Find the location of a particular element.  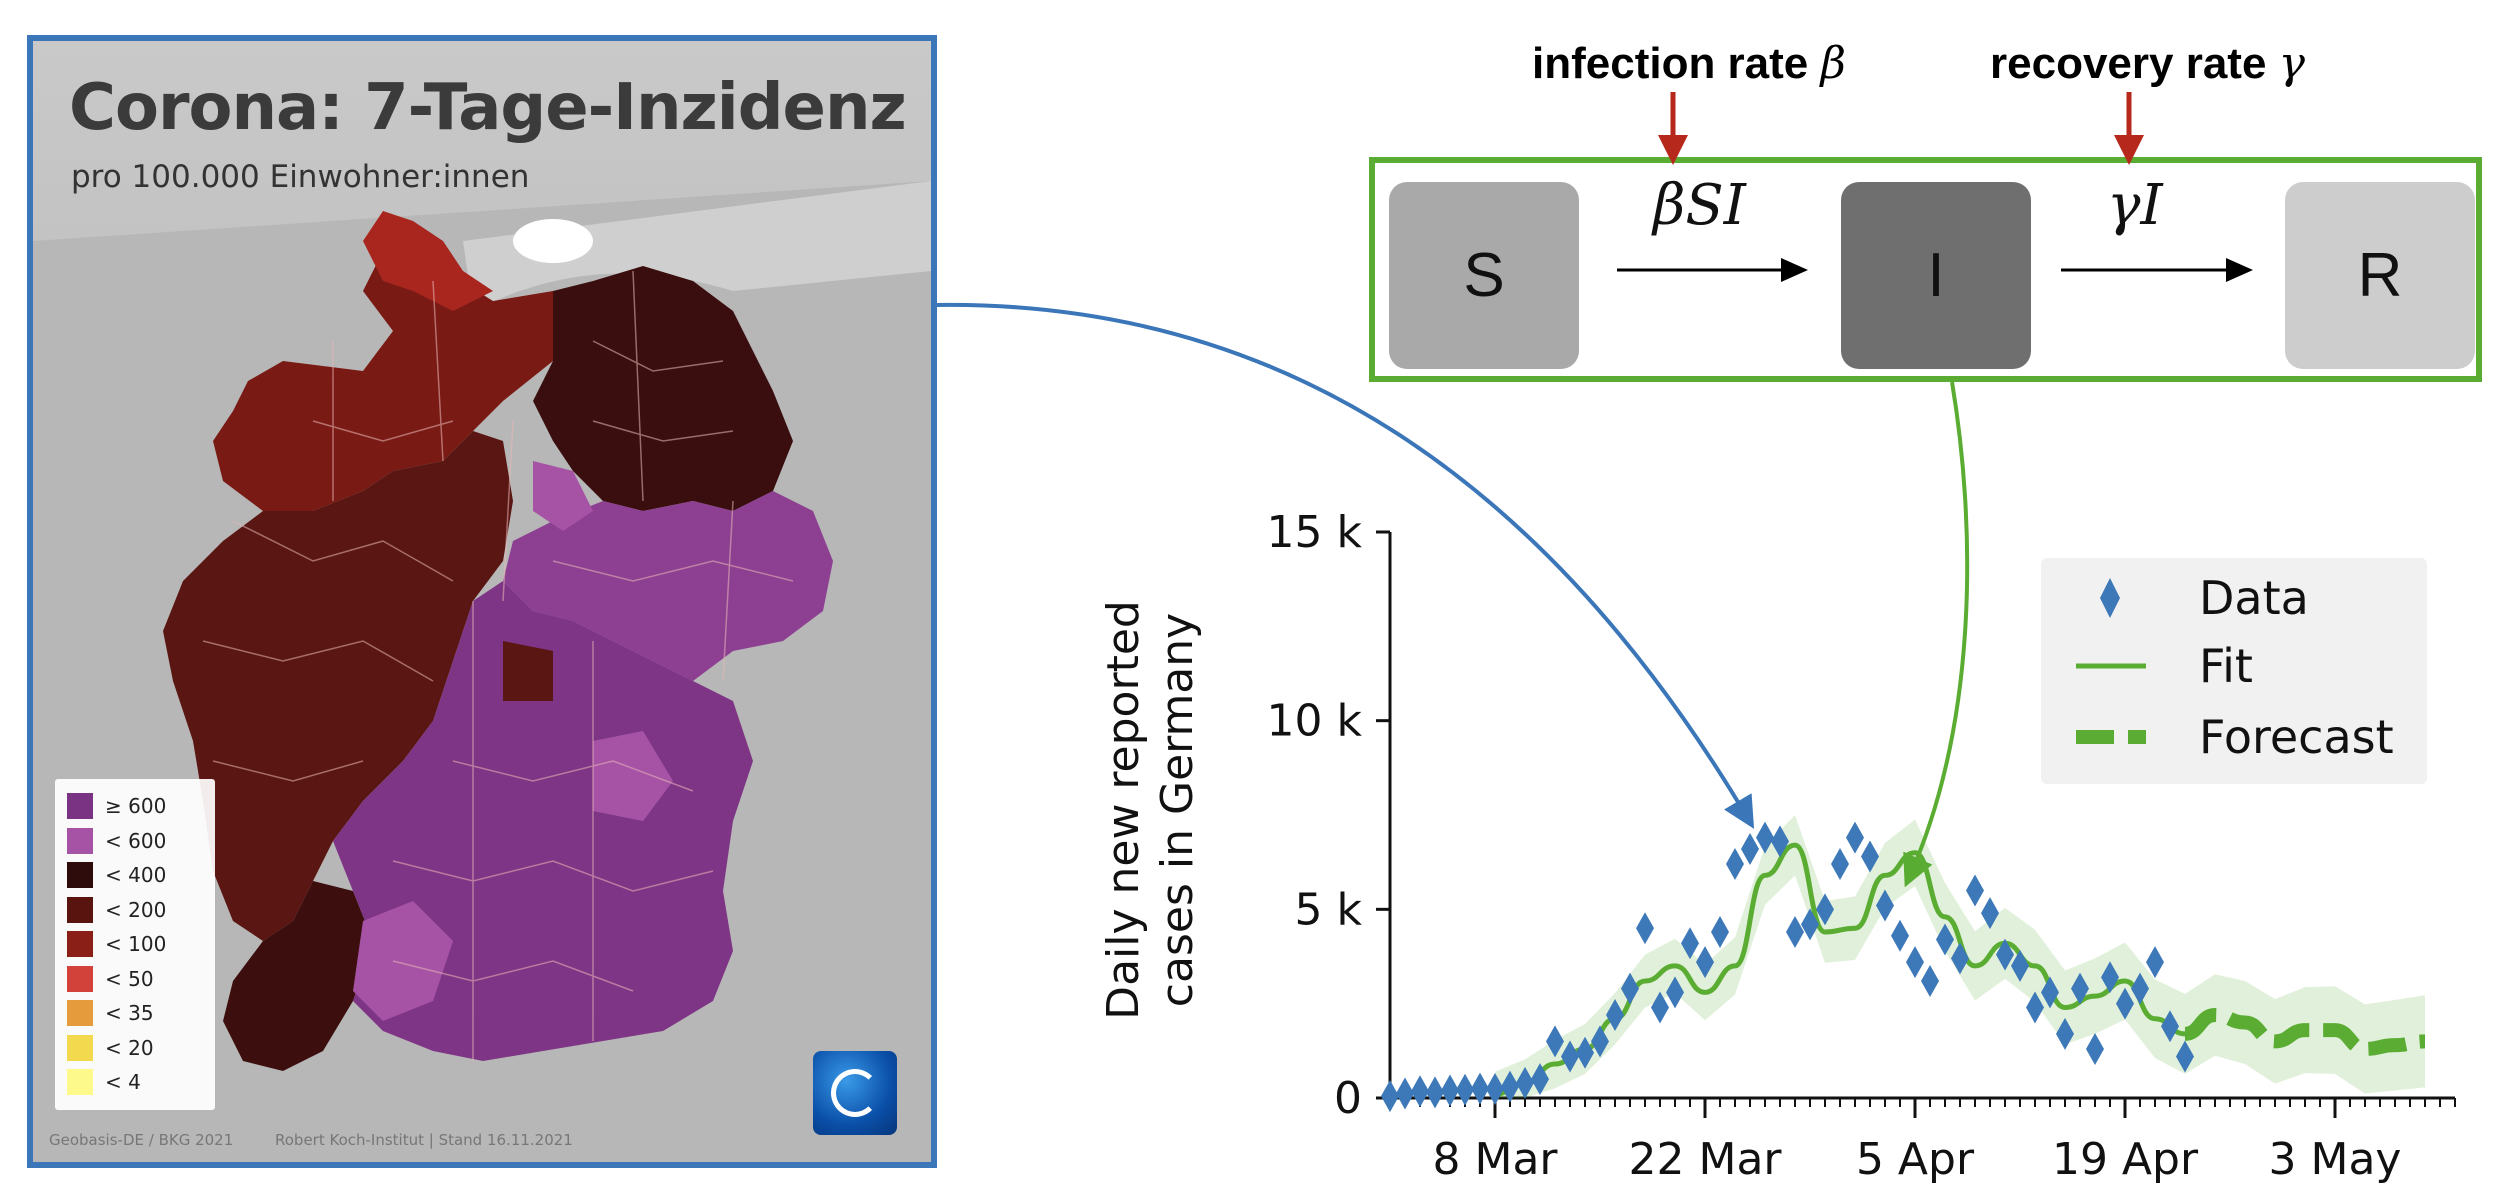

x-tick-label: 8 Mar is located at coordinates (1496, 1159).